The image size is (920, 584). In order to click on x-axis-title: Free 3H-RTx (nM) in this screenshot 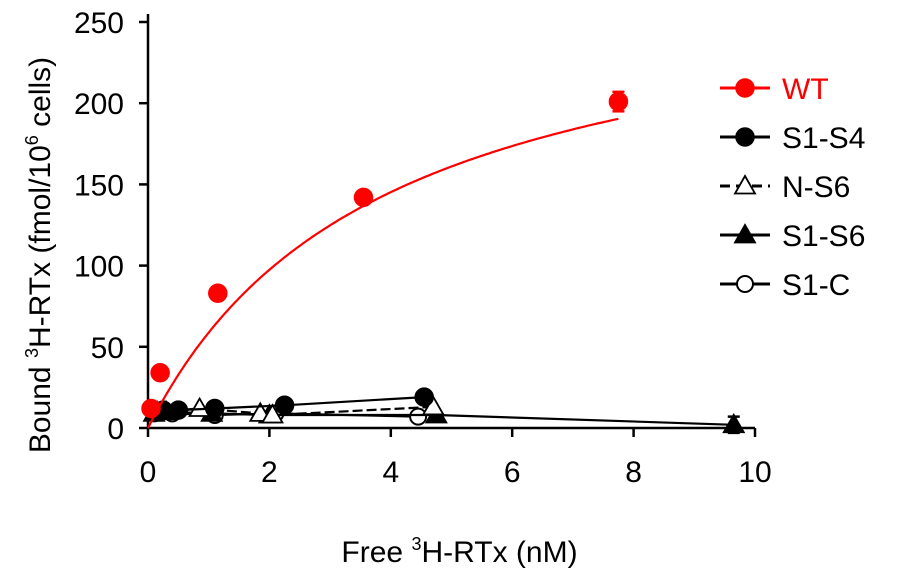, I will do `click(459, 551)`.